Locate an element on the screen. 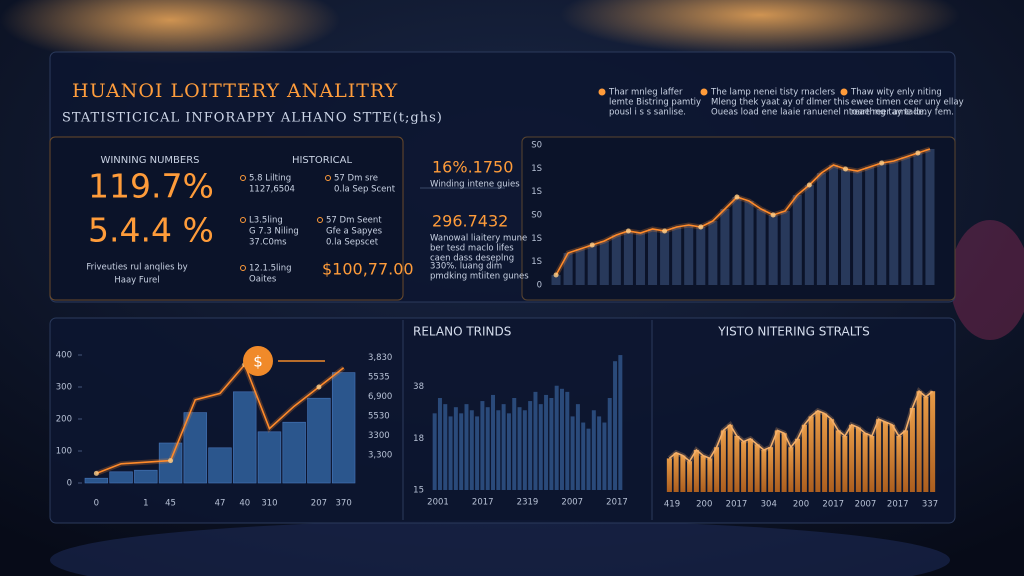  highlight-label: Wanowal liaitery mune is located at coordinates (478, 239).